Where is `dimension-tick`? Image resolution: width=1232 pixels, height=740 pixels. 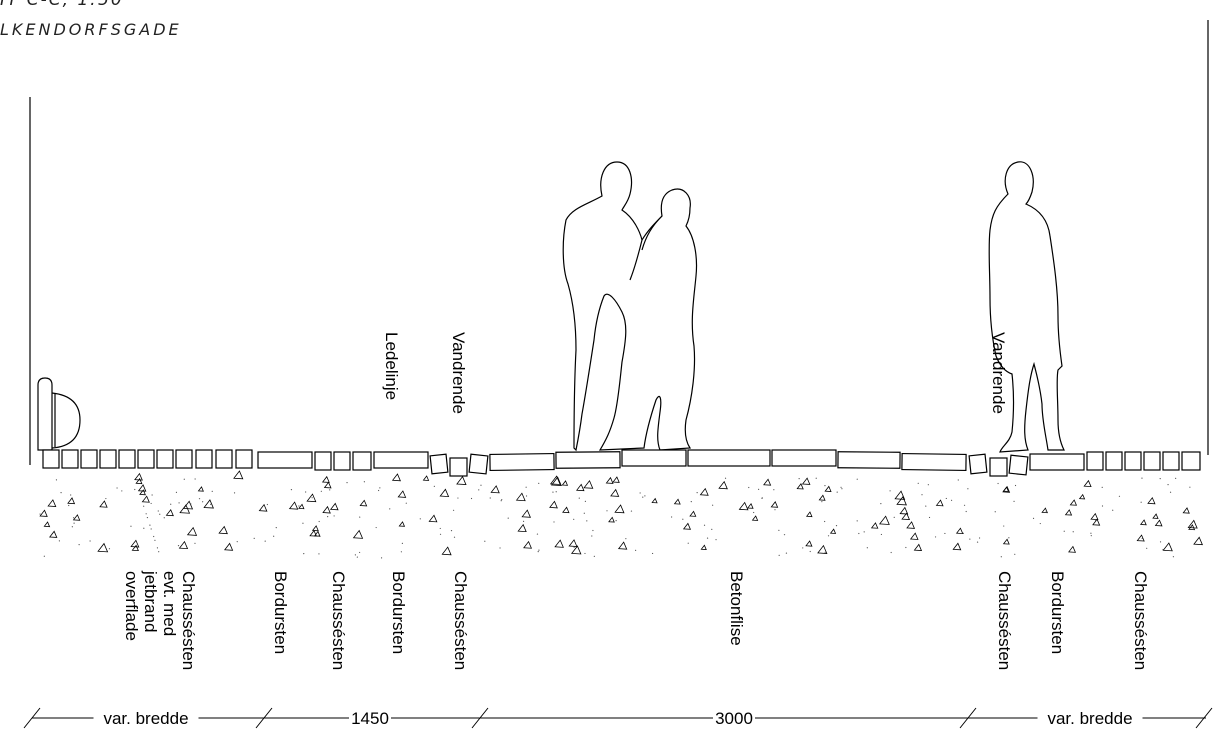
dimension-tick is located at coordinates (264, 718).